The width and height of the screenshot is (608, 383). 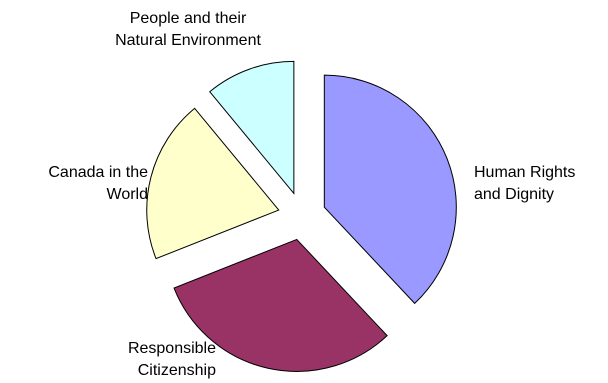 I want to click on human-rights-slice, so click(x=390, y=189).